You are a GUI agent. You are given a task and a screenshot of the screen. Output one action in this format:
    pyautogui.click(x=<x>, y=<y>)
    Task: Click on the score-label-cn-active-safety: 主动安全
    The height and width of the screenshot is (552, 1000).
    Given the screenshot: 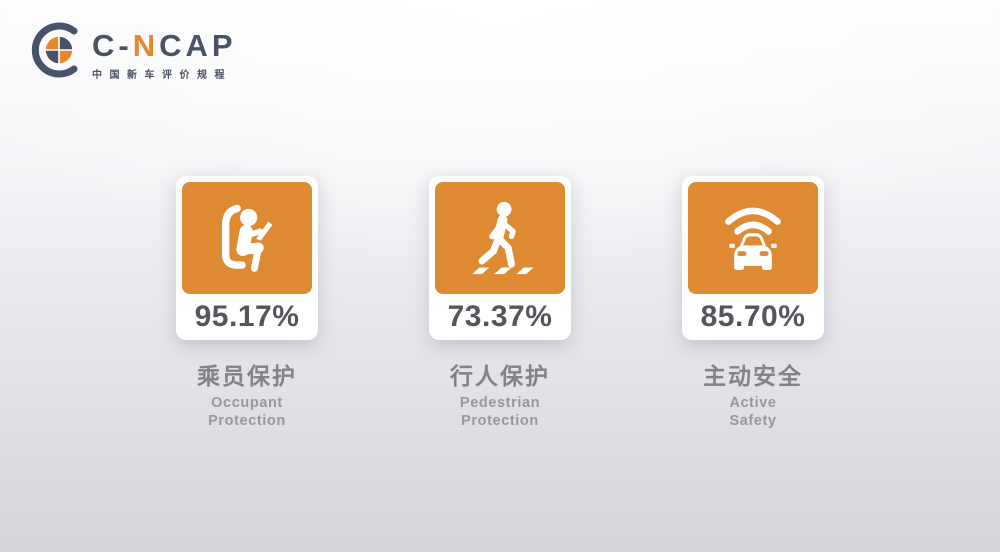 What is the action you would take?
    pyautogui.click(x=753, y=376)
    